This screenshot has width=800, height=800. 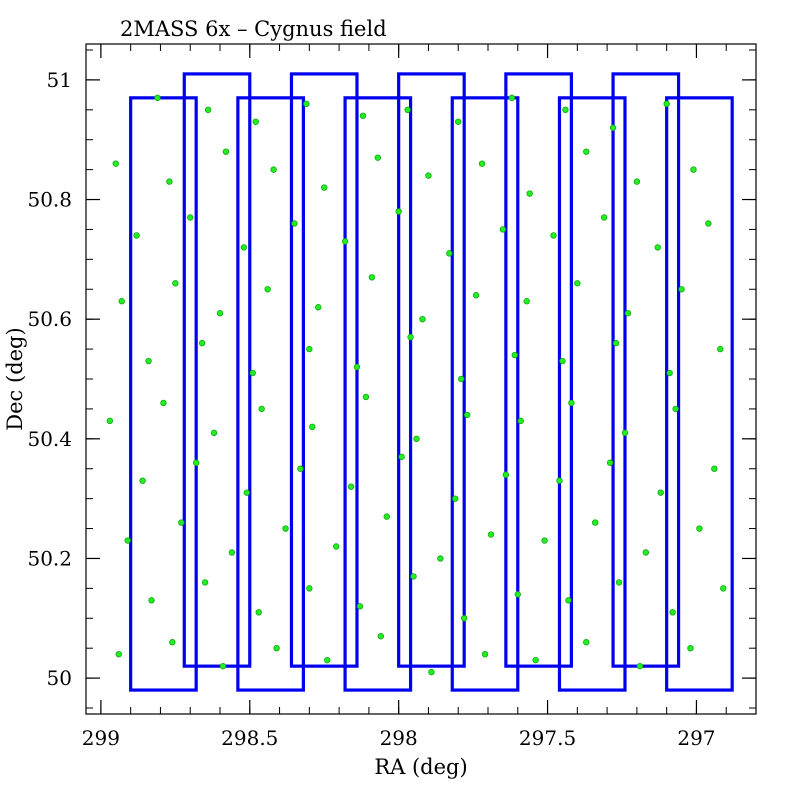 What do you see at coordinates (59, 678) in the screenshot?
I see `y-tick-label: 50` at bounding box center [59, 678].